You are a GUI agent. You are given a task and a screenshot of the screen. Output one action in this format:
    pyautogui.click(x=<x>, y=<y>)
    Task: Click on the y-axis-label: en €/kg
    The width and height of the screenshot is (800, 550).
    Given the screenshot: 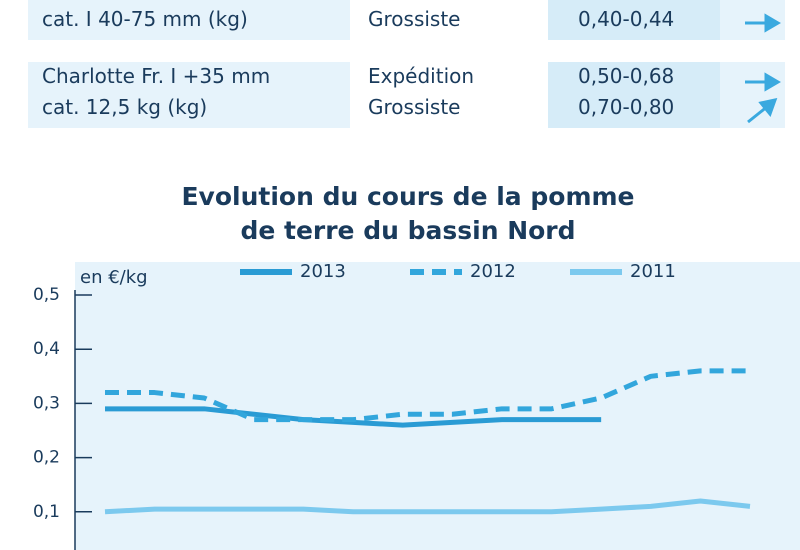 What is the action you would take?
    pyautogui.click(x=114, y=277)
    